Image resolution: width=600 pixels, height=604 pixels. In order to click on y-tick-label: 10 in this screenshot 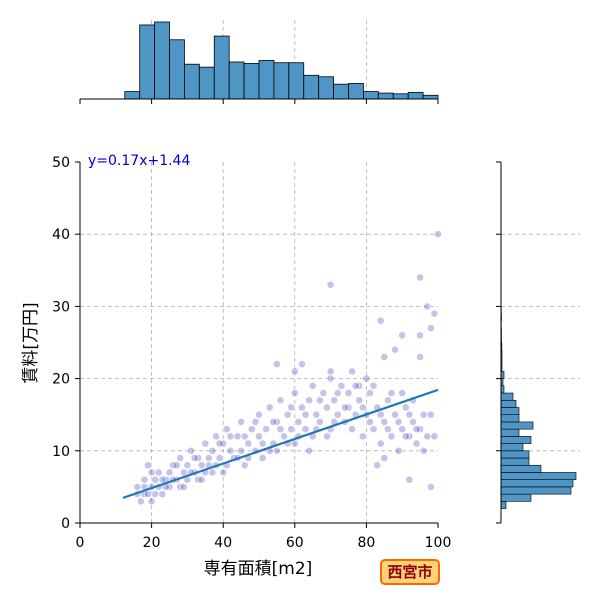, I will do `click(61, 452)`.